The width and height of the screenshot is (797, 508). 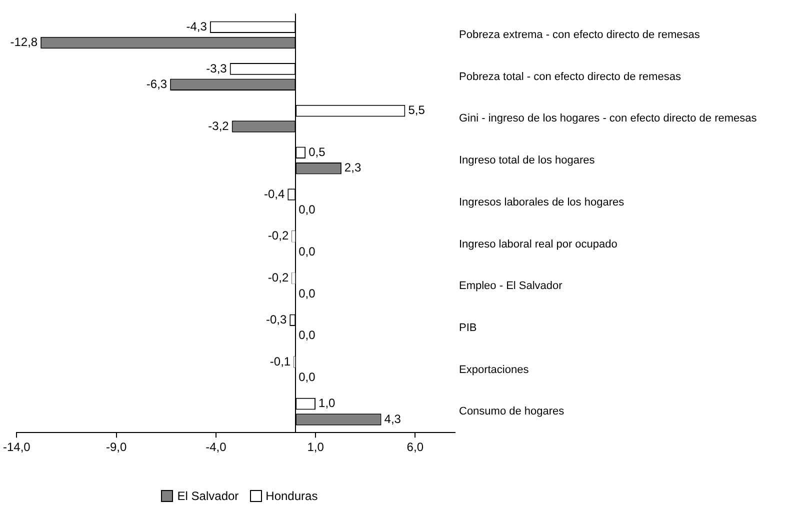 I want to click on y-tick-label: Ingreso total de los hogares, so click(x=527, y=160).